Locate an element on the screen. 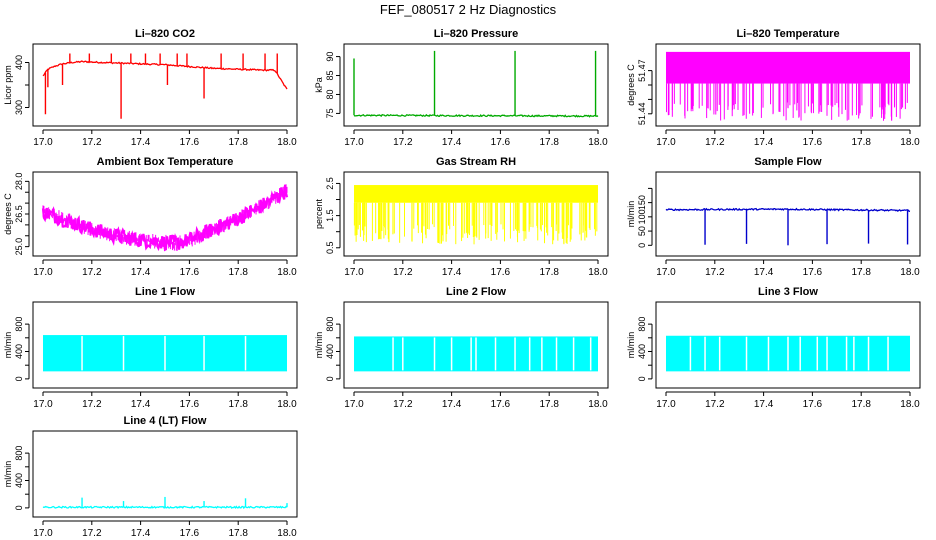 The height and width of the screenshot is (540, 936). y-tick-label: 80 is located at coordinates (330, 94).